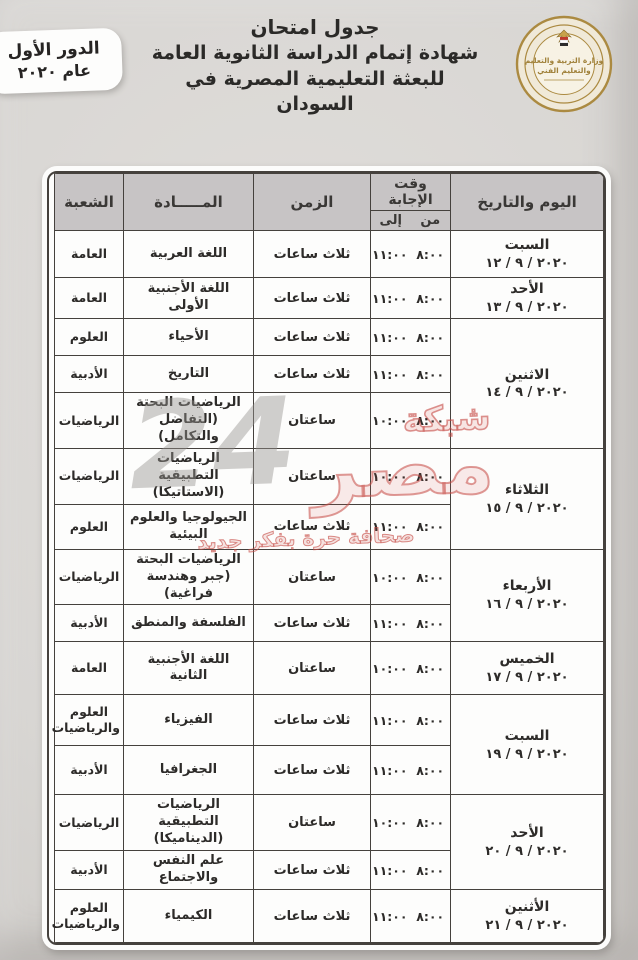  Describe the element at coordinates (527, 925) in the screenshot. I see `day-date: ٢٠٢٠ / ٩ / ٢١` at that location.